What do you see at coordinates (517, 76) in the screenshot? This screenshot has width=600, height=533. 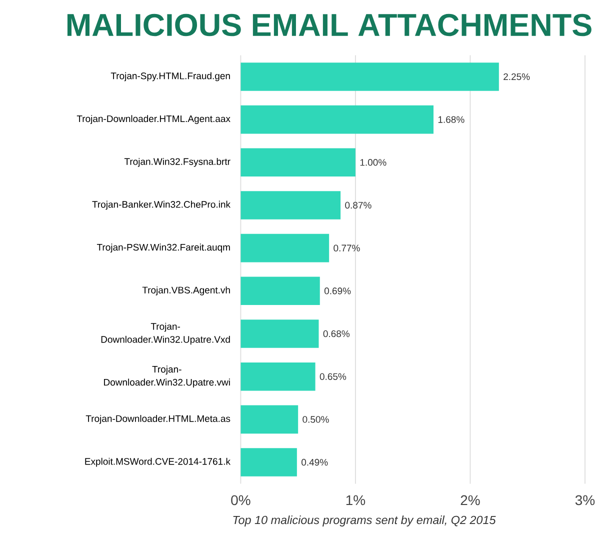 I see `data-label: 2.25%` at bounding box center [517, 76].